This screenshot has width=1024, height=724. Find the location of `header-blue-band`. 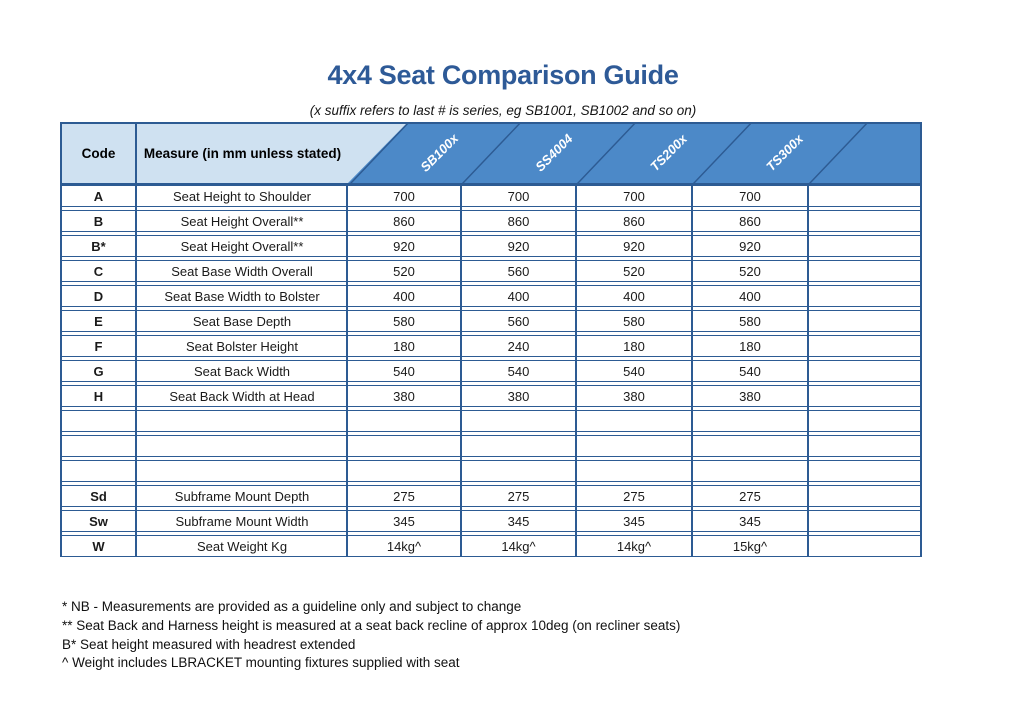

header-blue-band is located at coordinates (634, 153).